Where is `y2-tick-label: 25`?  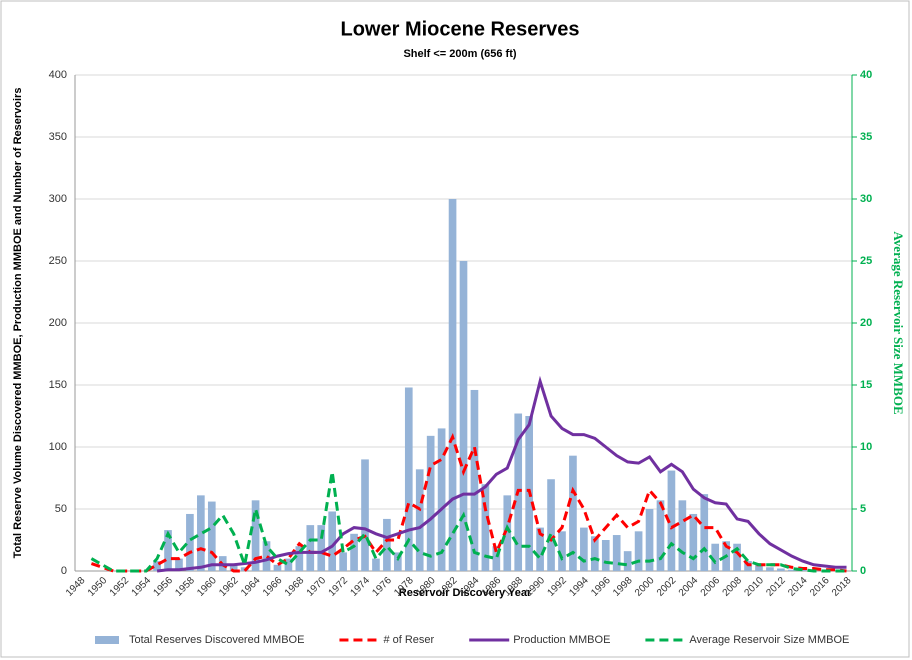 y2-tick-label: 25 is located at coordinates (866, 261).